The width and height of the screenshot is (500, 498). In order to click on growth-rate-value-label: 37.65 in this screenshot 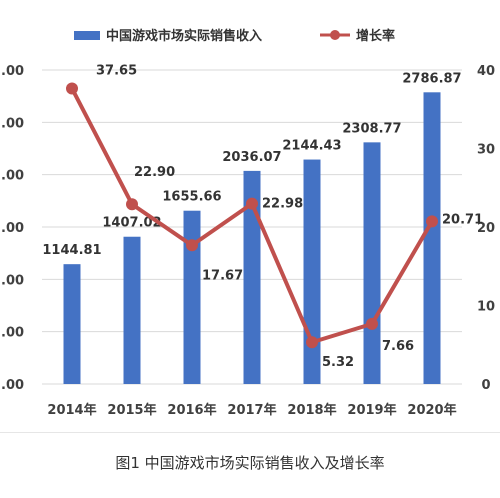, I will do `click(116, 70)`.